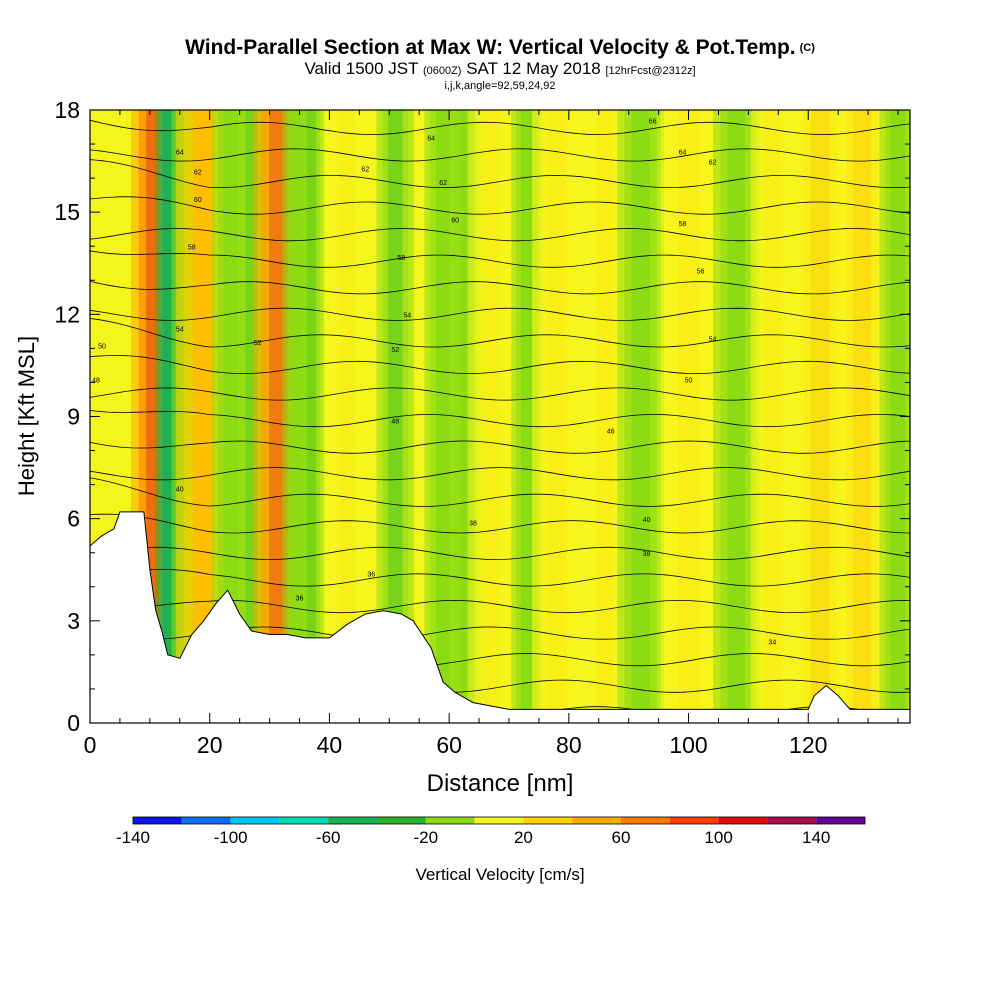 This screenshot has height=1000, width=1000. I want to click on theta-label: 52, so click(258, 343).